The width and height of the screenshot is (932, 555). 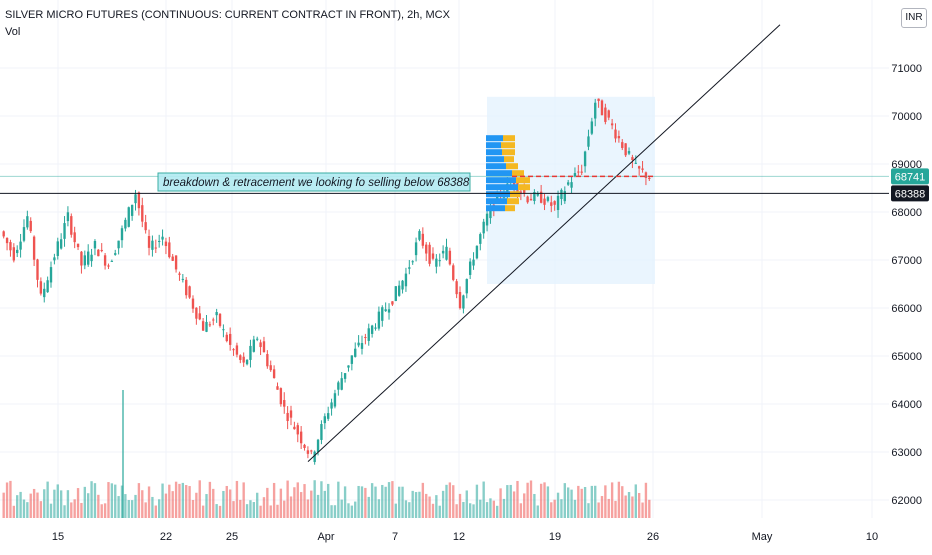 What do you see at coordinates (653, 537) in the screenshot?
I see `x-tick-label: 26` at bounding box center [653, 537].